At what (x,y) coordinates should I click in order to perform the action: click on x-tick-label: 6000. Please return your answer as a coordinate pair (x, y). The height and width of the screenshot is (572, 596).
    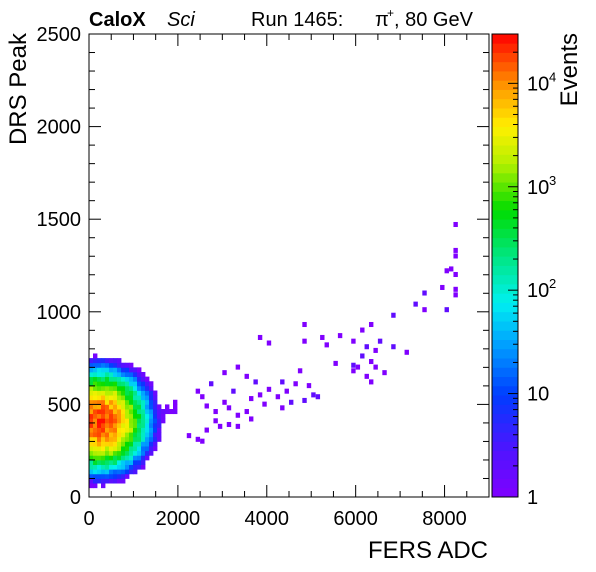
    Looking at the image, I should click on (355, 519).